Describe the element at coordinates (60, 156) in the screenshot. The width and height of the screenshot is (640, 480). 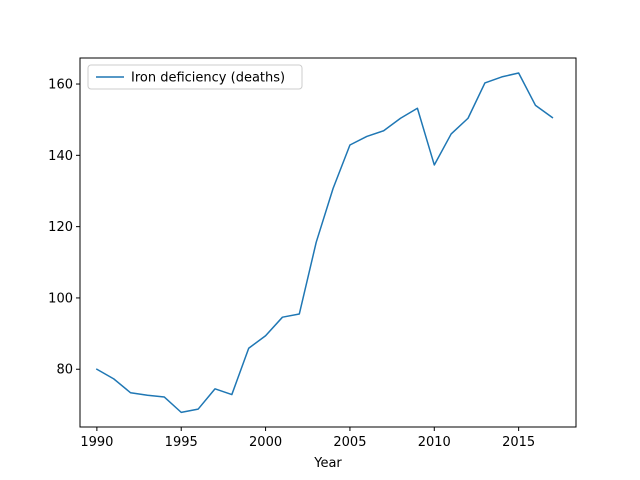
I see `y-tick-label: 140` at that location.